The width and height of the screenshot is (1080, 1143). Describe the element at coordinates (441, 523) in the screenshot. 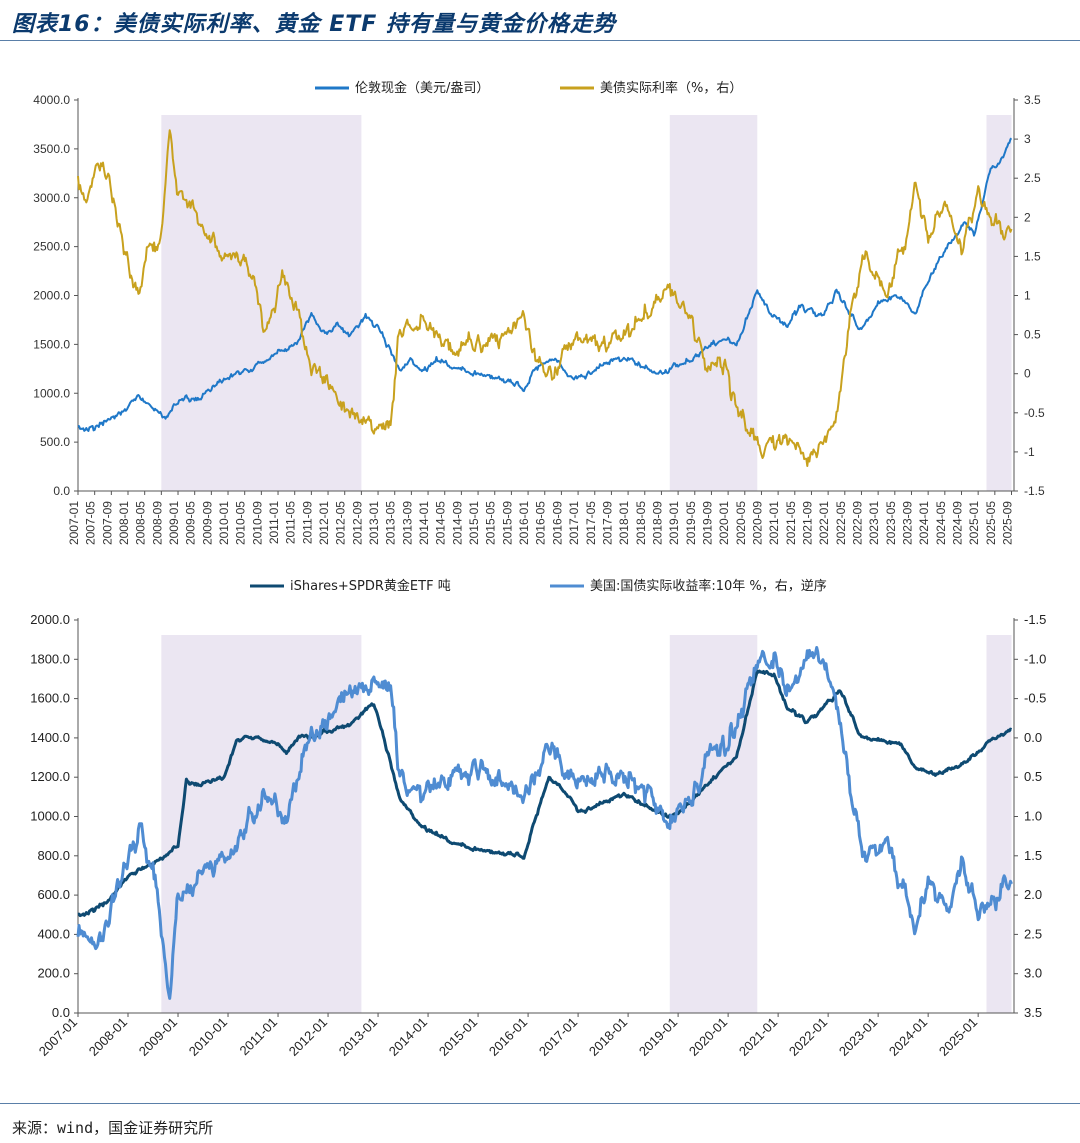

I see `x-tick-label: 2014-05` at that location.